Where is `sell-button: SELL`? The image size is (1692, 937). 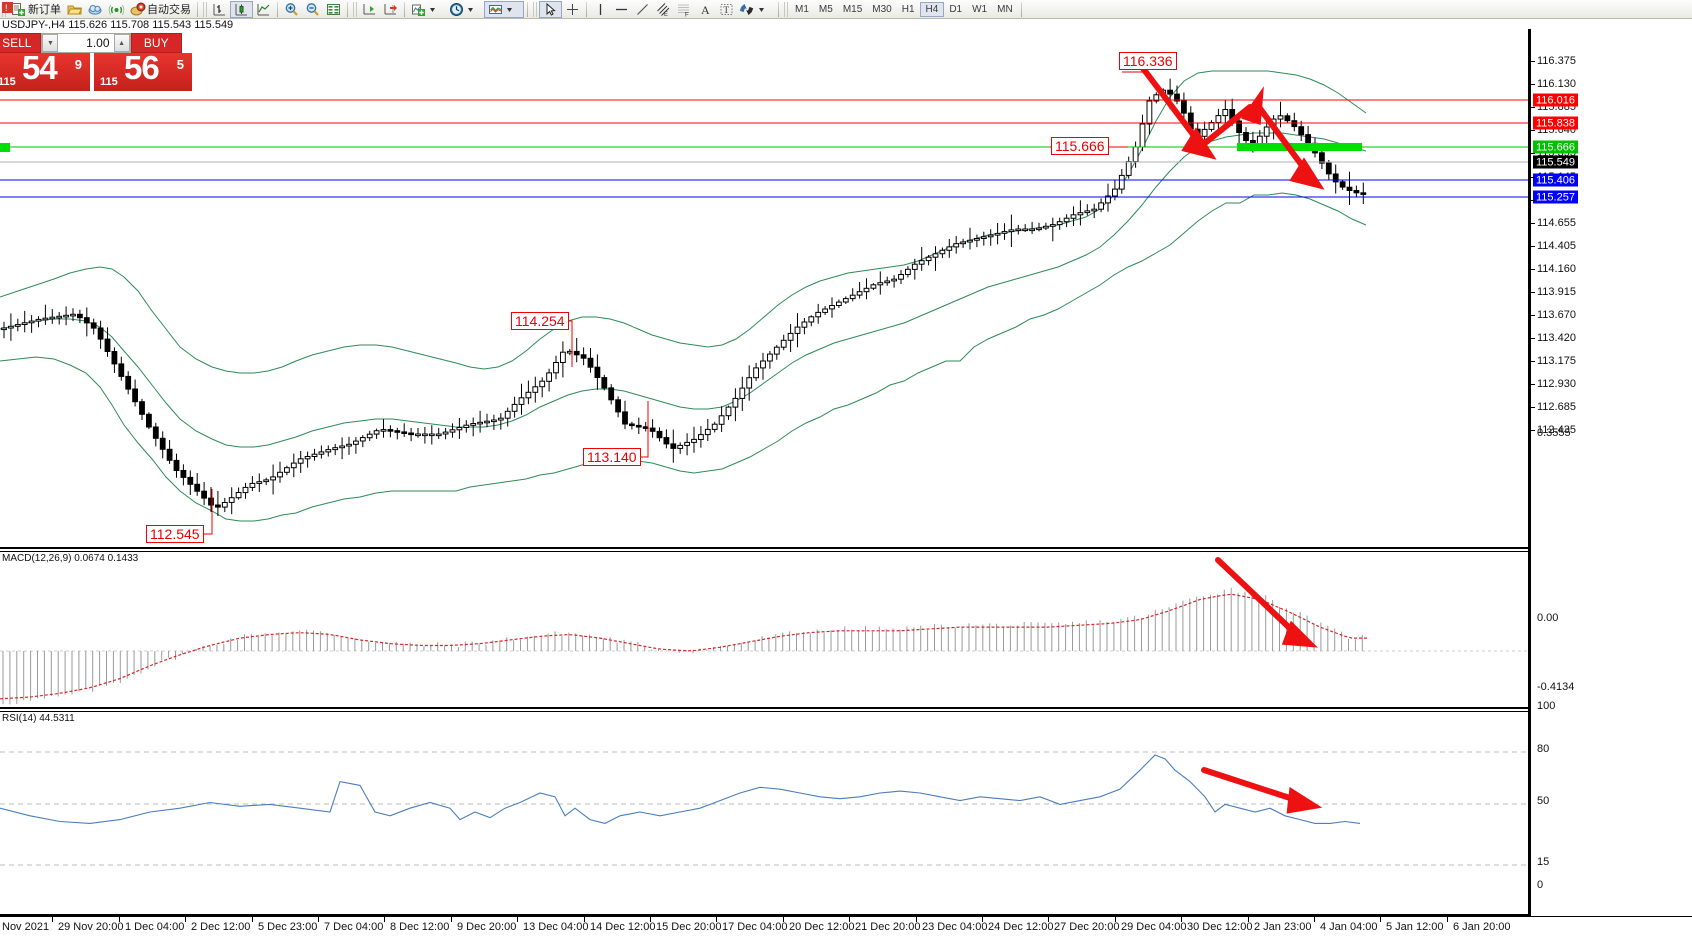 sell-button: SELL is located at coordinates (21, 43).